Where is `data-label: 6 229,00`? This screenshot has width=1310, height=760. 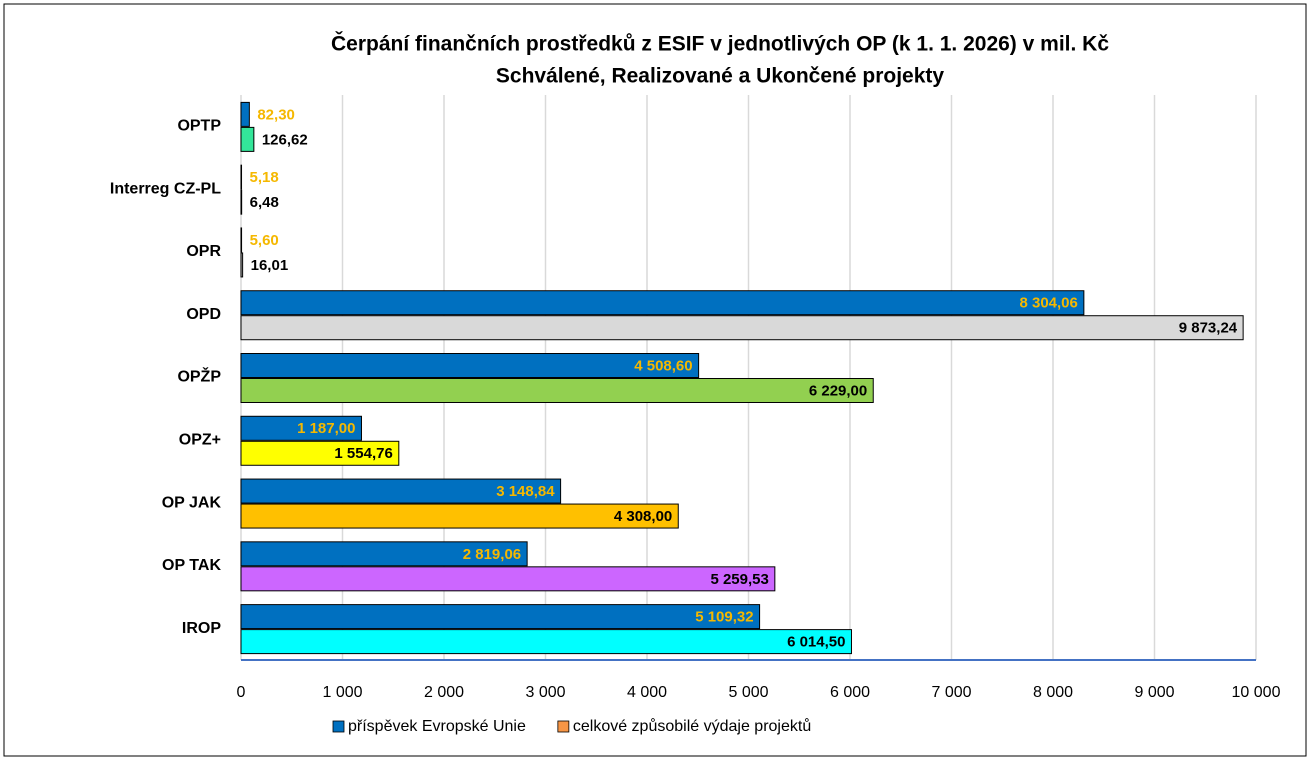
data-label: 6 229,00 is located at coordinates (838, 390).